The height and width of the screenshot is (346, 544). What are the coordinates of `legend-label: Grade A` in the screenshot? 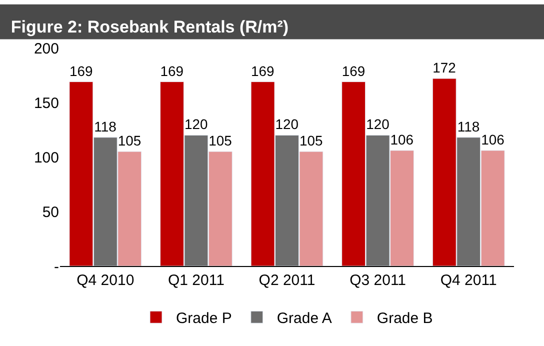 It's located at (304, 318).